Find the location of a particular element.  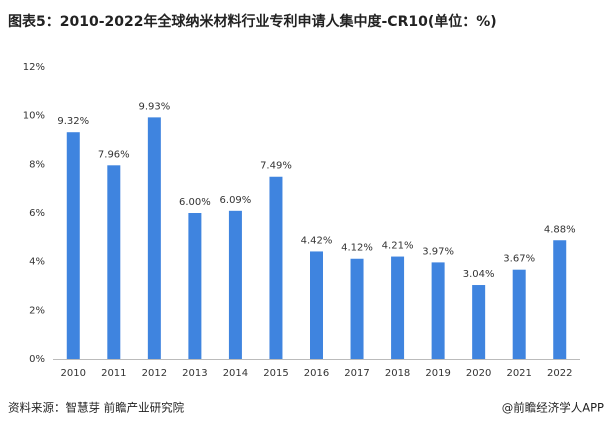

x-tick-label: 2017 is located at coordinates (356, 373).